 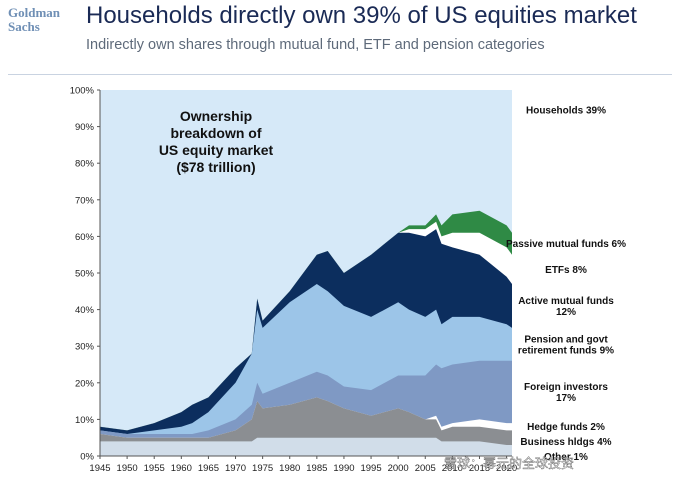 I want to click on x-tick-label: 1970, so click(x=235, y=468).